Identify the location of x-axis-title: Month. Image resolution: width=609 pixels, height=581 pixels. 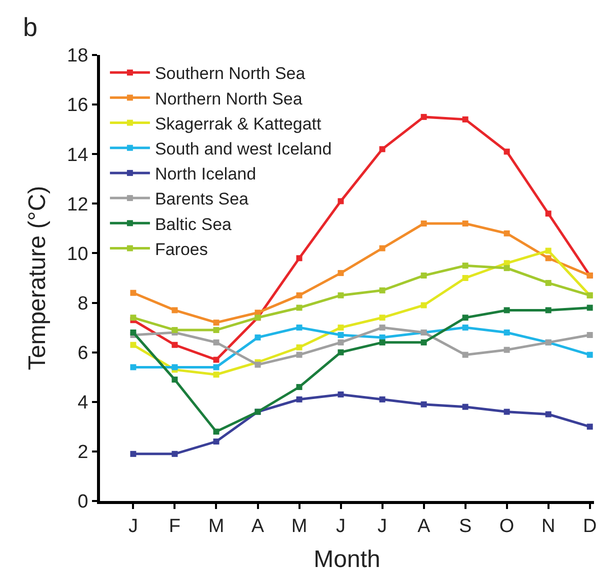
(347, 560).